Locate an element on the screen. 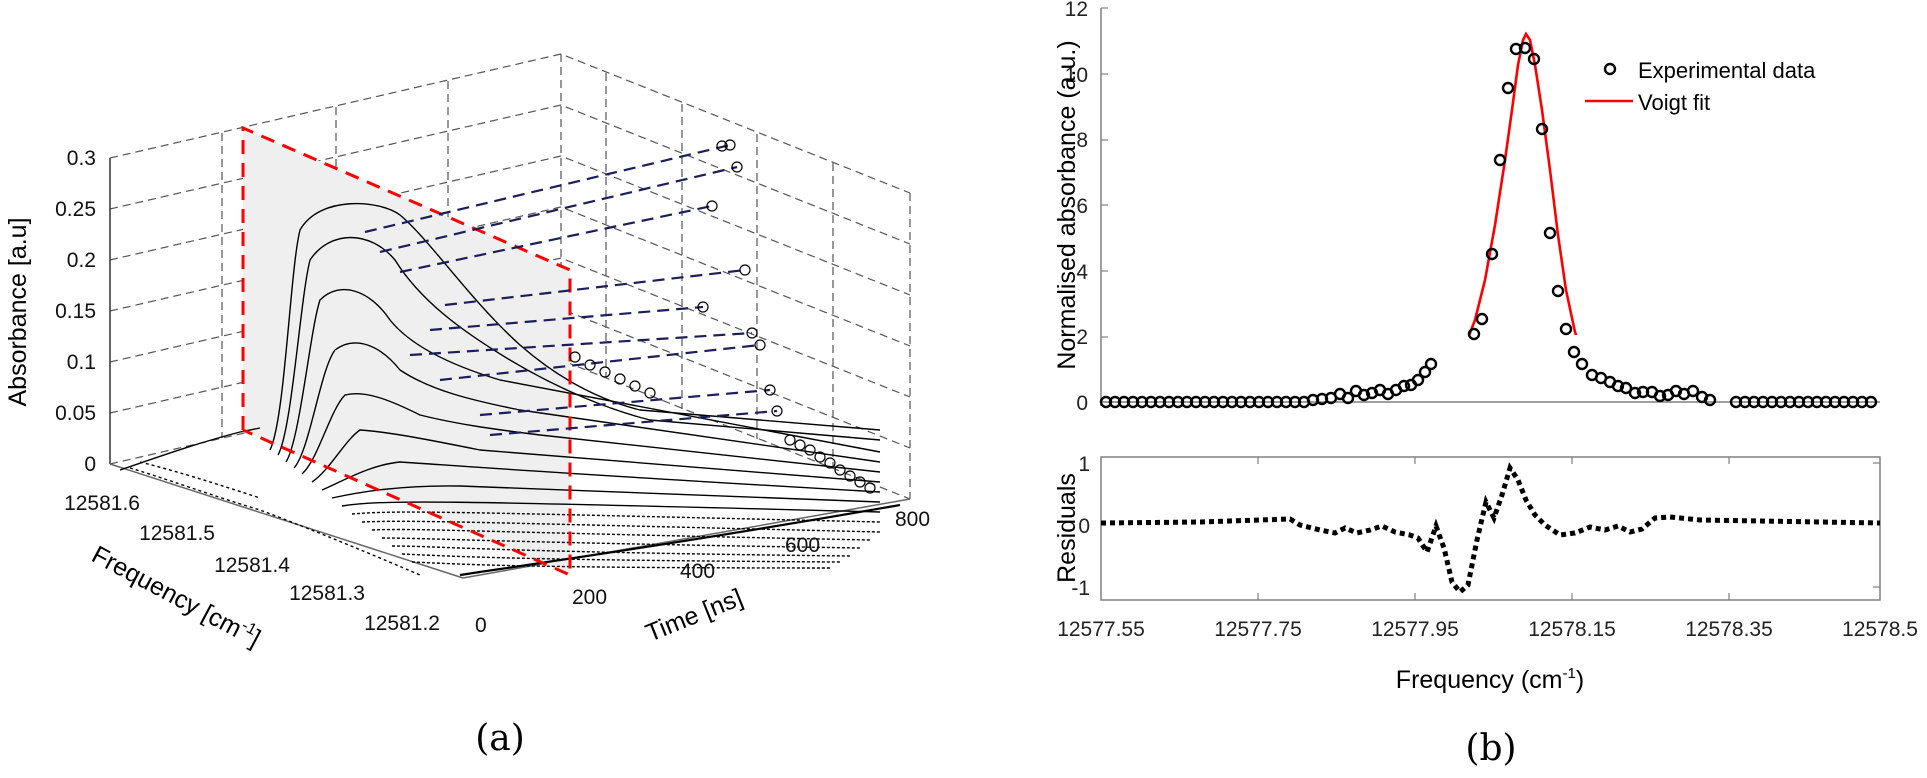  y-tick: 2 is located at coordinates (1082, 337).